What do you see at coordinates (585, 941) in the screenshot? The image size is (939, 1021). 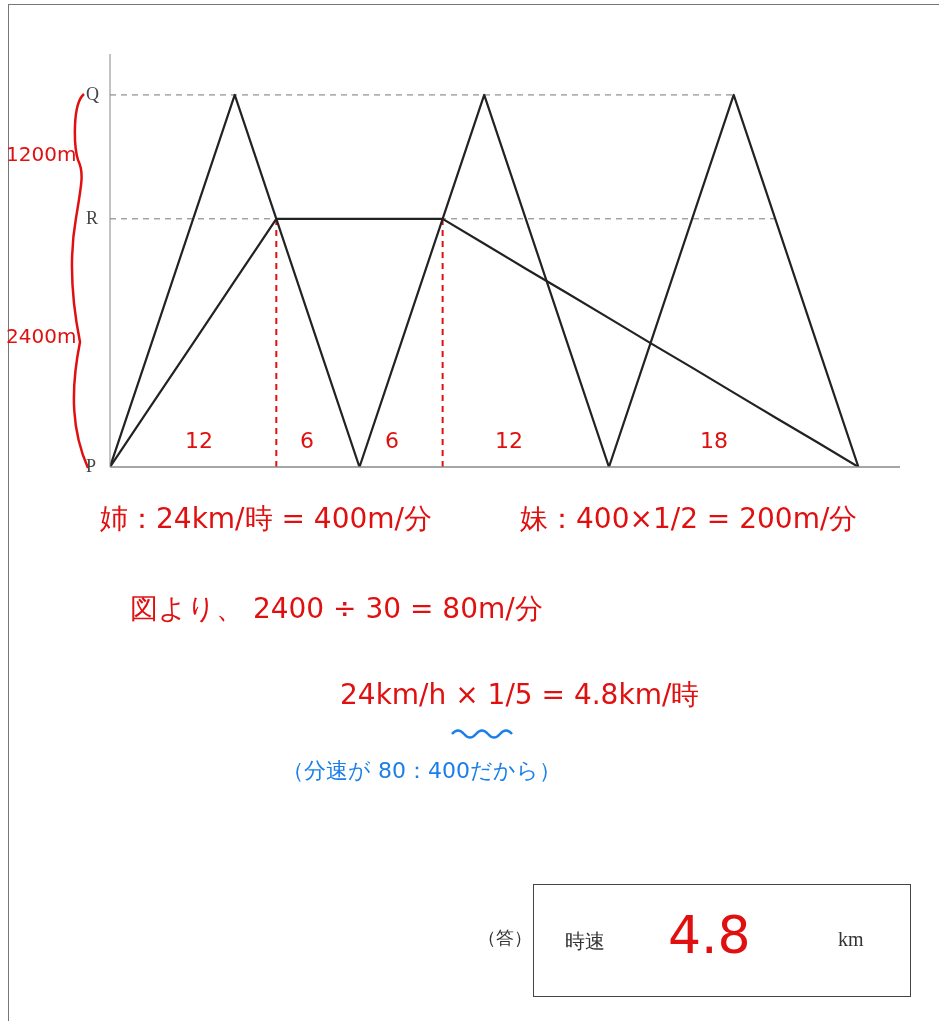 I see `text: 時速` at bounding box center [585, 941].